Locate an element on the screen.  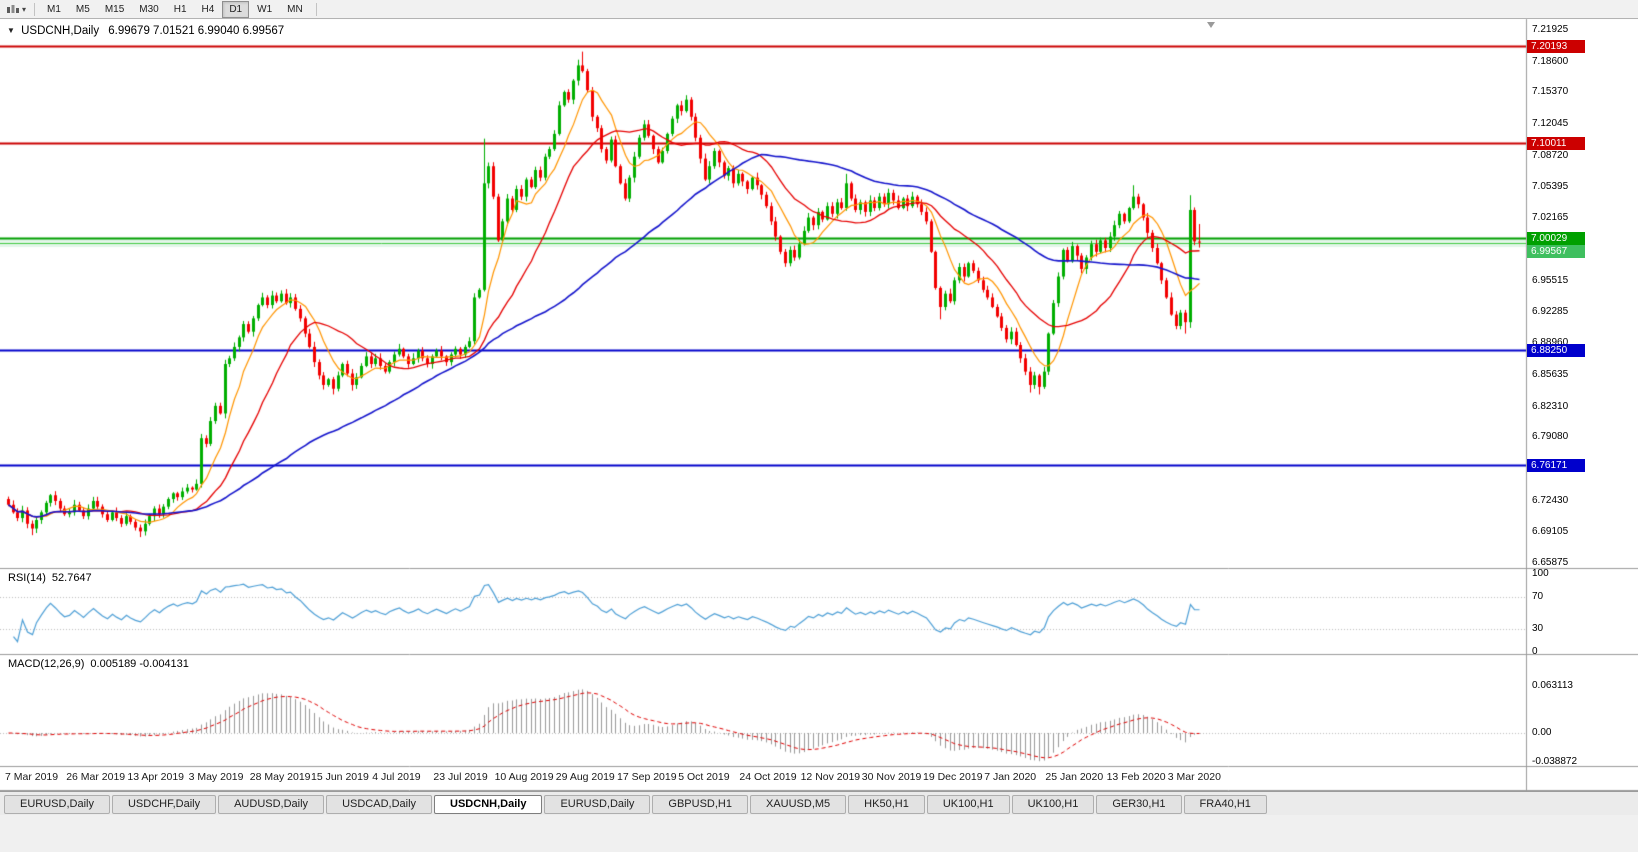
timeframe-button-w1: W1 is located at coordinates (265, 9).